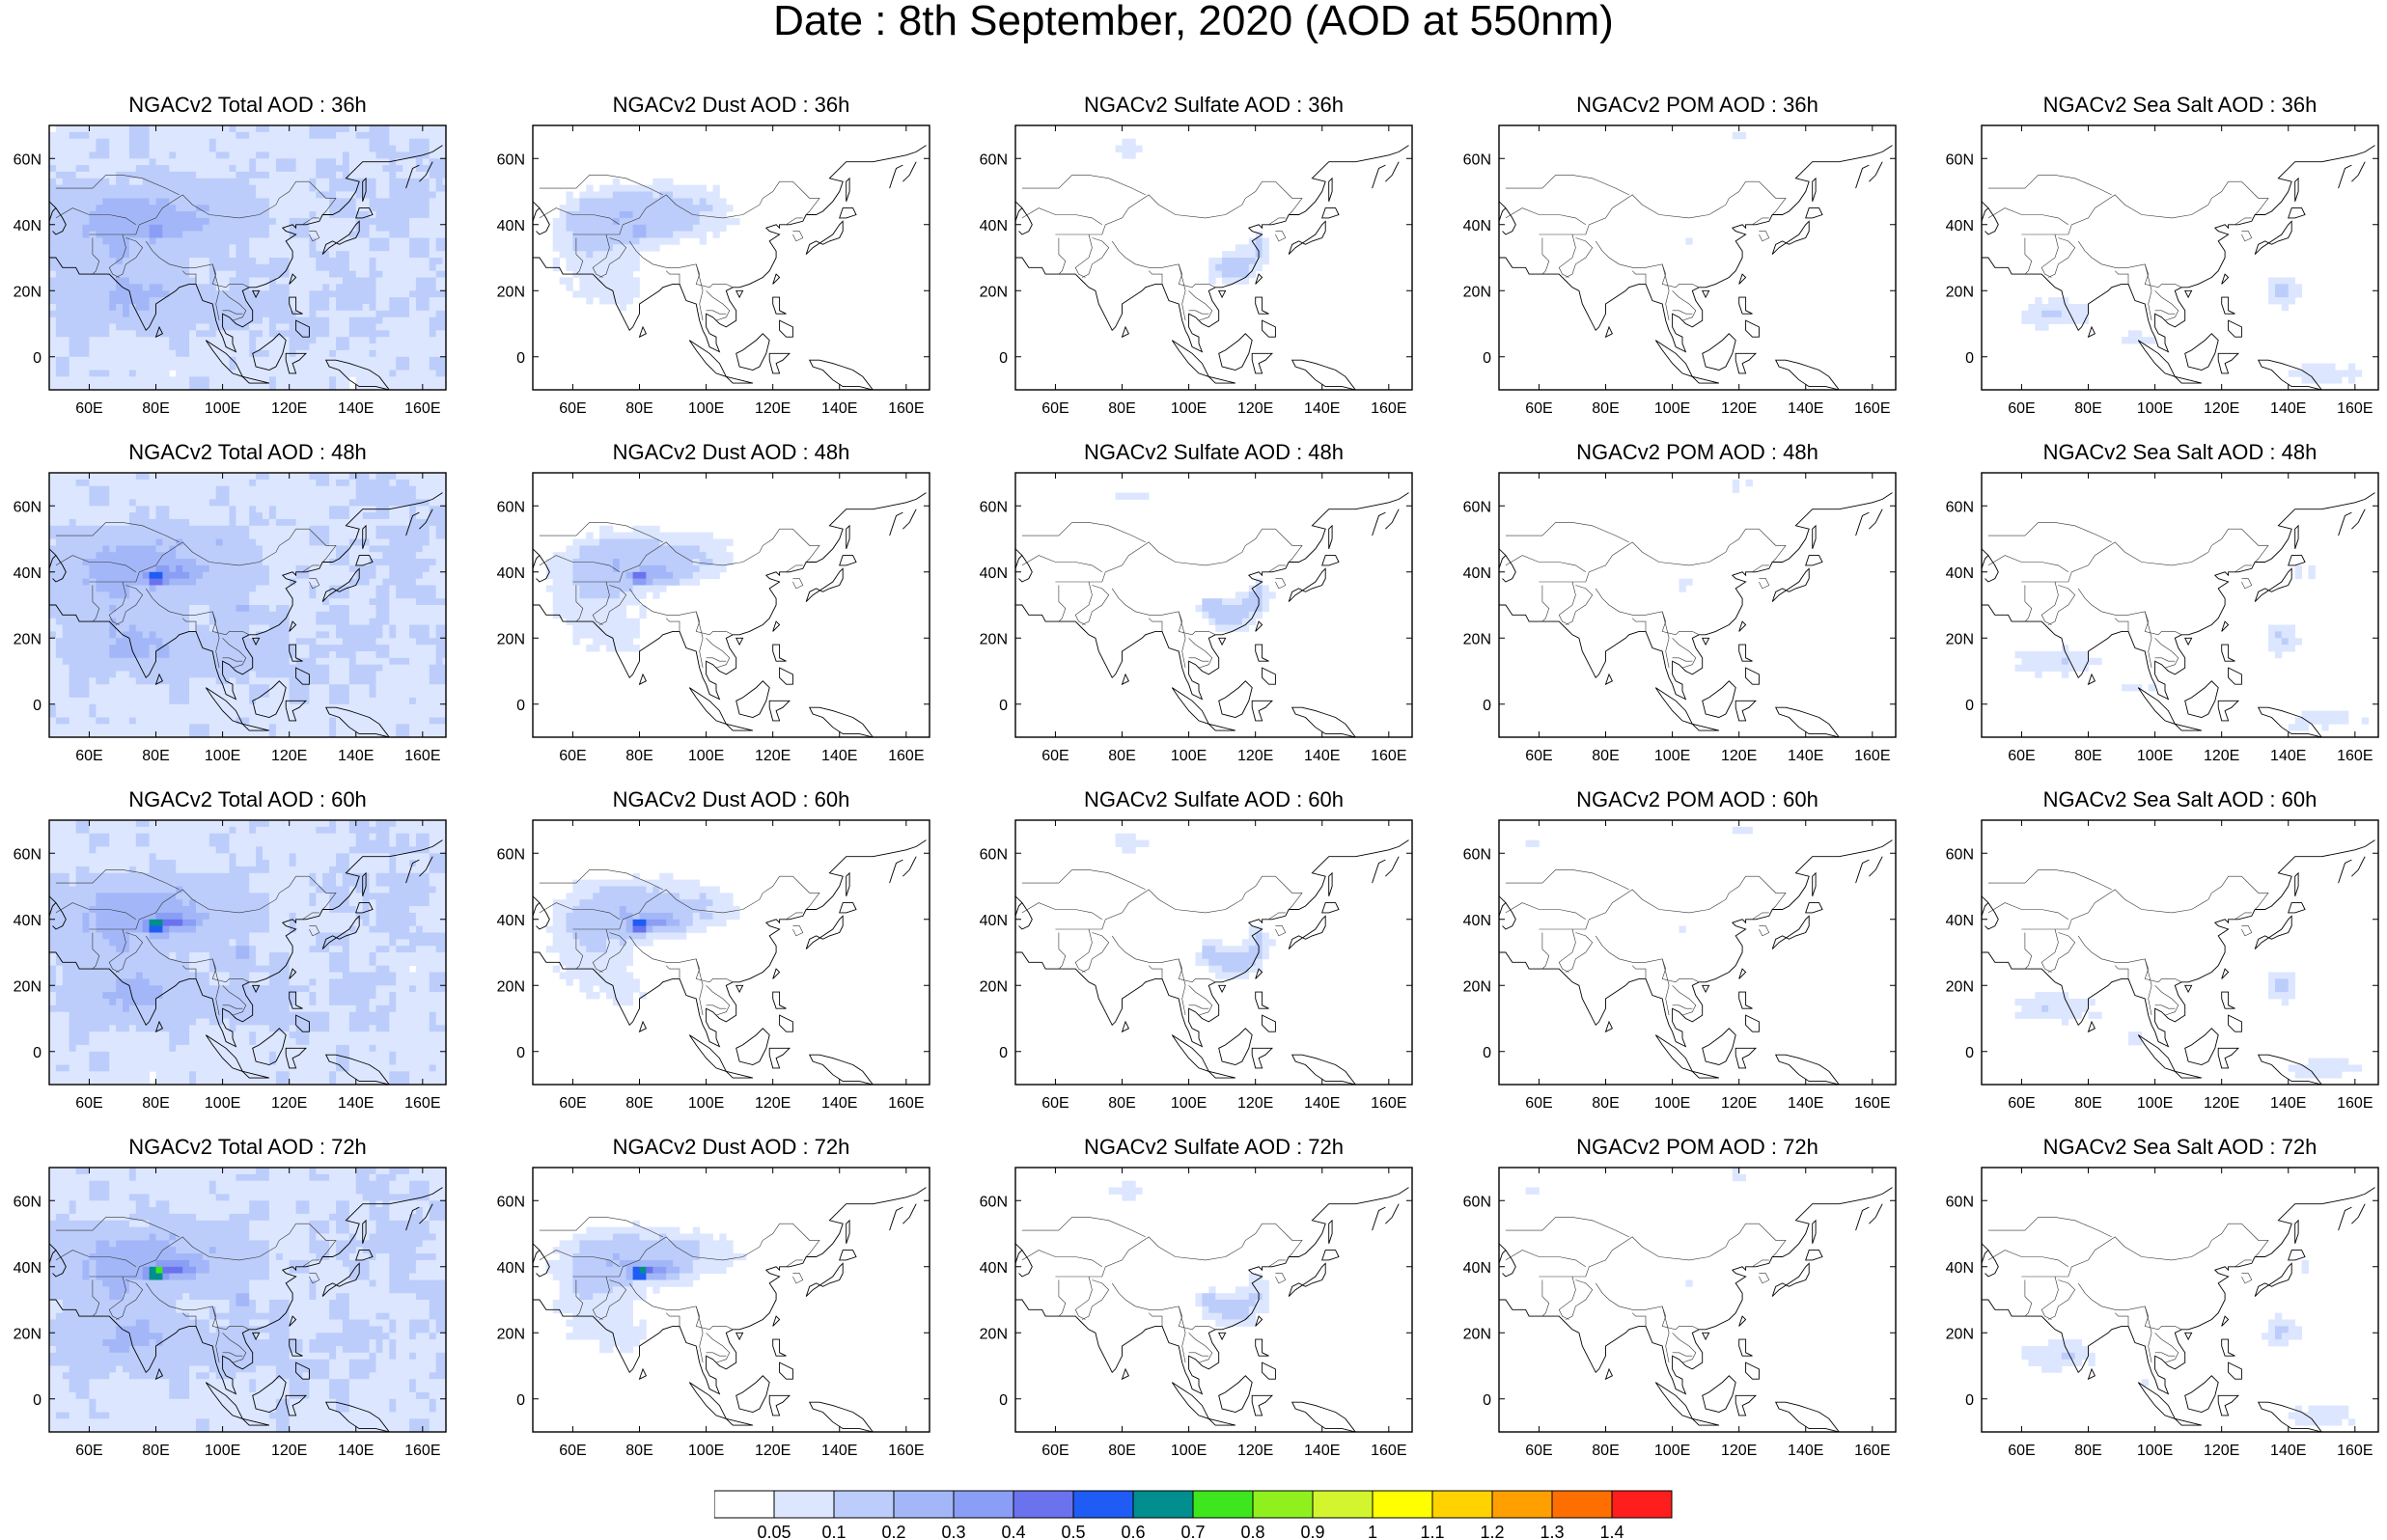 The image size is (2387, 1540). I want to click on panel-title: NGACv2 Sea Salt AOD : 60h, so click(2180, 799).